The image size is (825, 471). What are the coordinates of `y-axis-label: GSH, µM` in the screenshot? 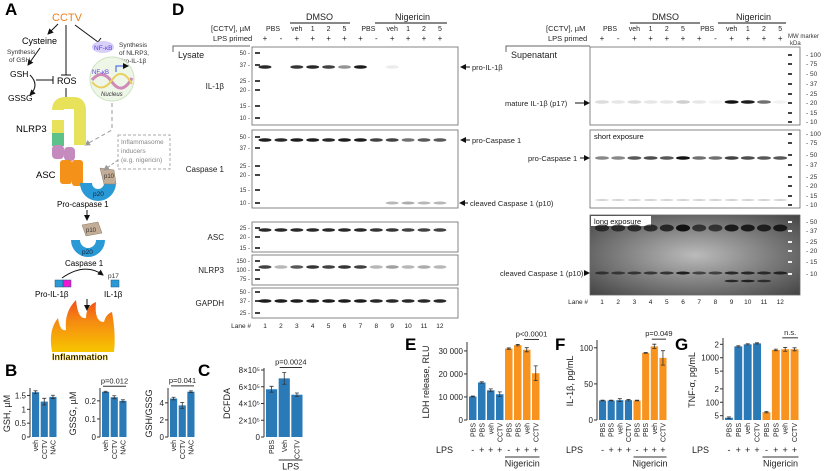 It's located at (7, 413).